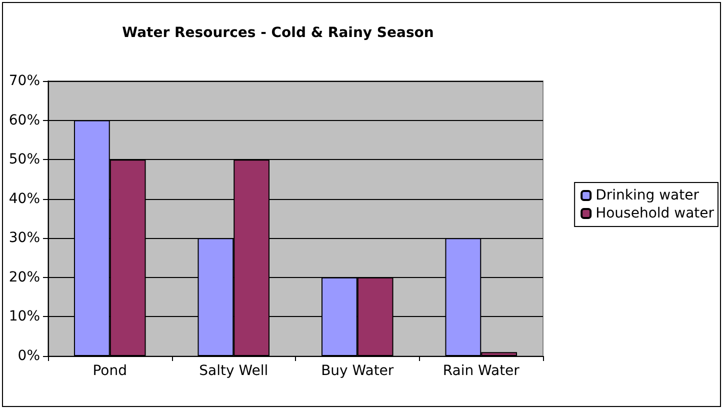 This screenshot has width=725, height=410. Describe the element at coordinates (24, 81) in the screenshot. I see `y-tick-label: 70%` at that location.